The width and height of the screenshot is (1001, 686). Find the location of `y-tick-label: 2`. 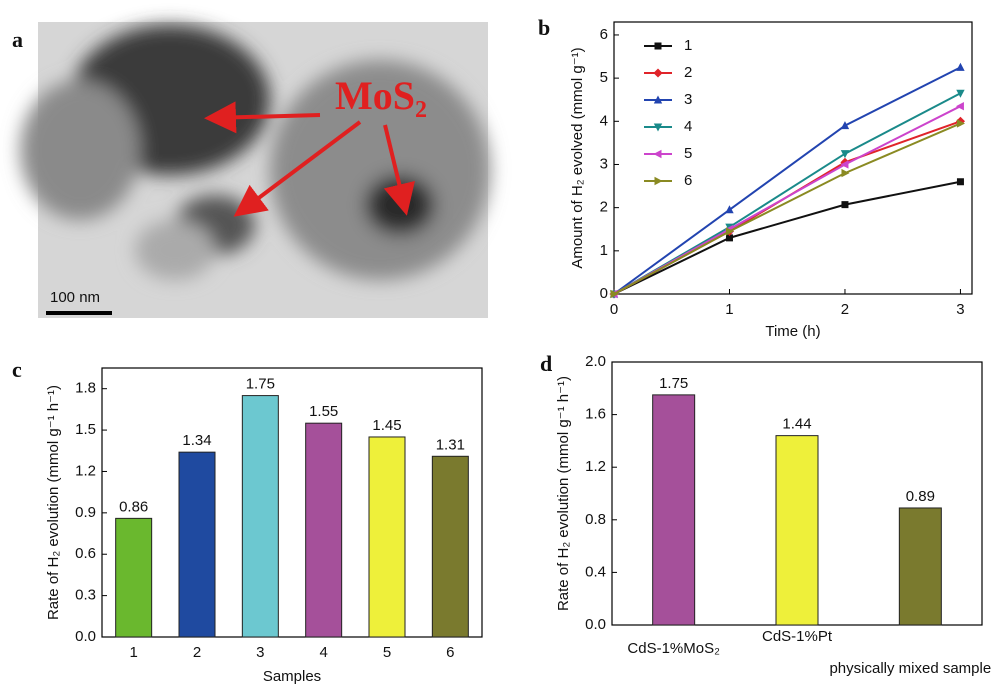

y-tick-label: 2 is located at coordinates (604, 207).